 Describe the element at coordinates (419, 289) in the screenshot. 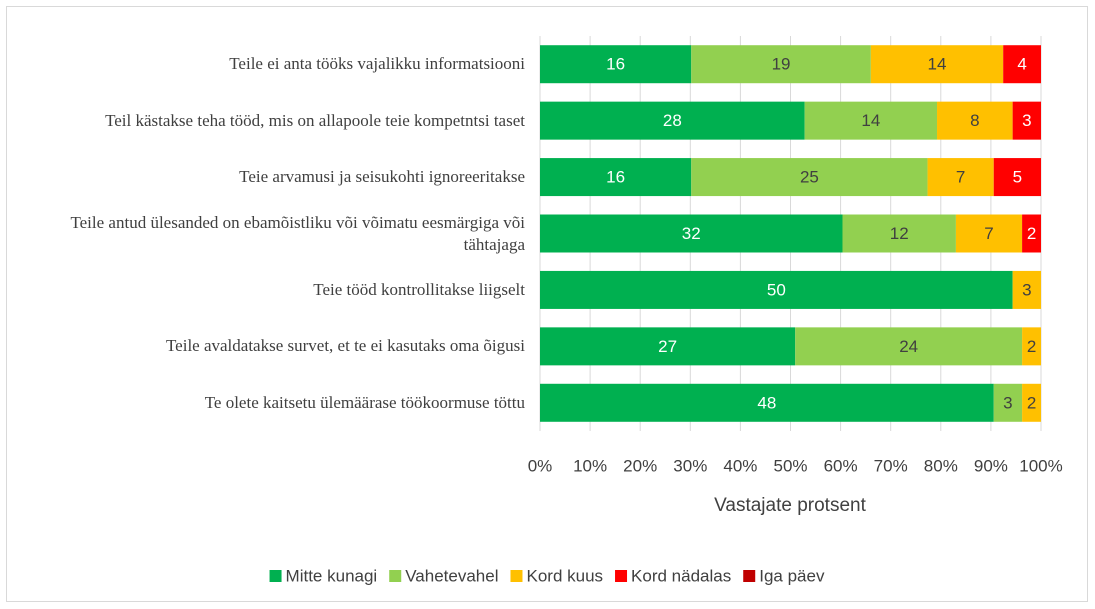

I see `y-tick-label: Teie tööd kontrollitakse liigselt` at that location.